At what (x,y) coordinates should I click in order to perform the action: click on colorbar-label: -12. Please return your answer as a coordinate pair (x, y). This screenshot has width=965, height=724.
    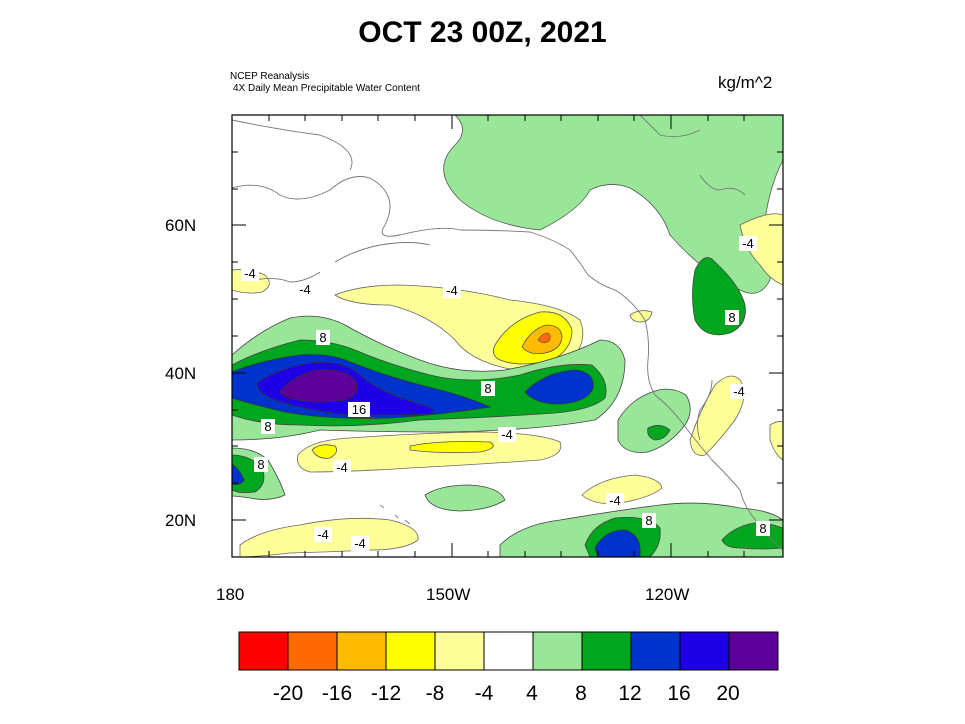
    Looking at the image, I should click on (386, 693).